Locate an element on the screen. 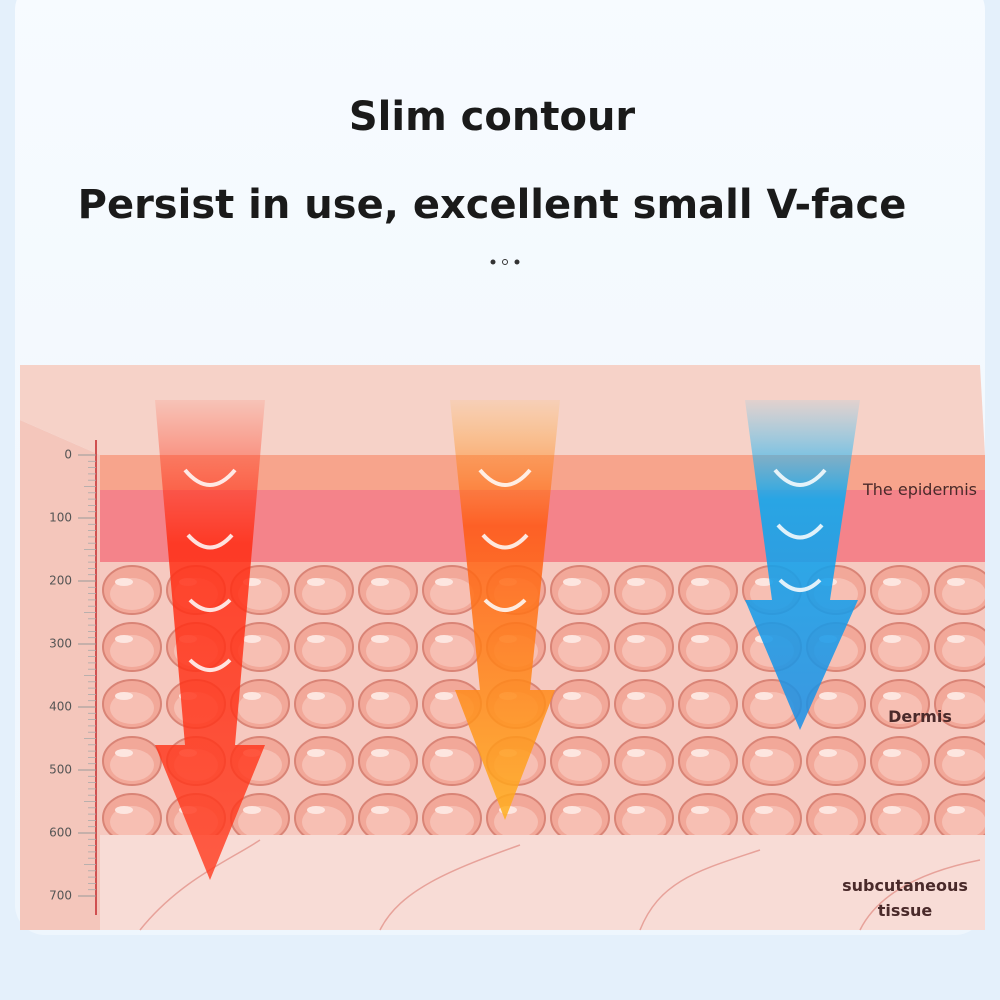  dots is located at coordinates (505, 262).